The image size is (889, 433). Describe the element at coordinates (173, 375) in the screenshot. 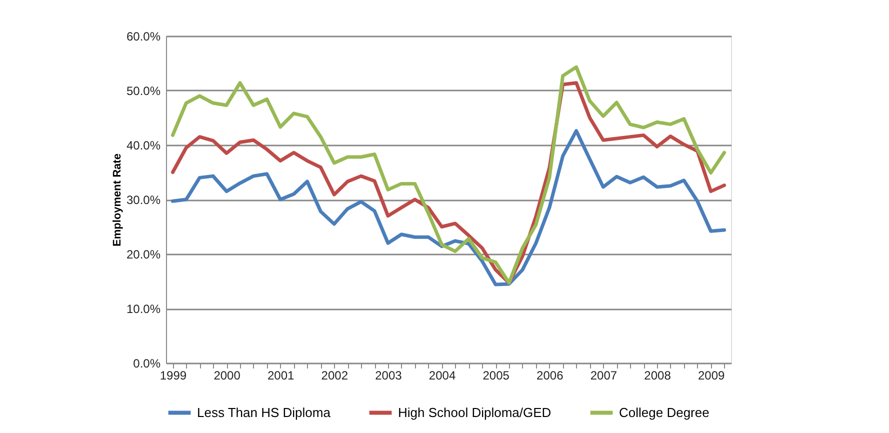

I see `x-tick-label: 1999` at that location.